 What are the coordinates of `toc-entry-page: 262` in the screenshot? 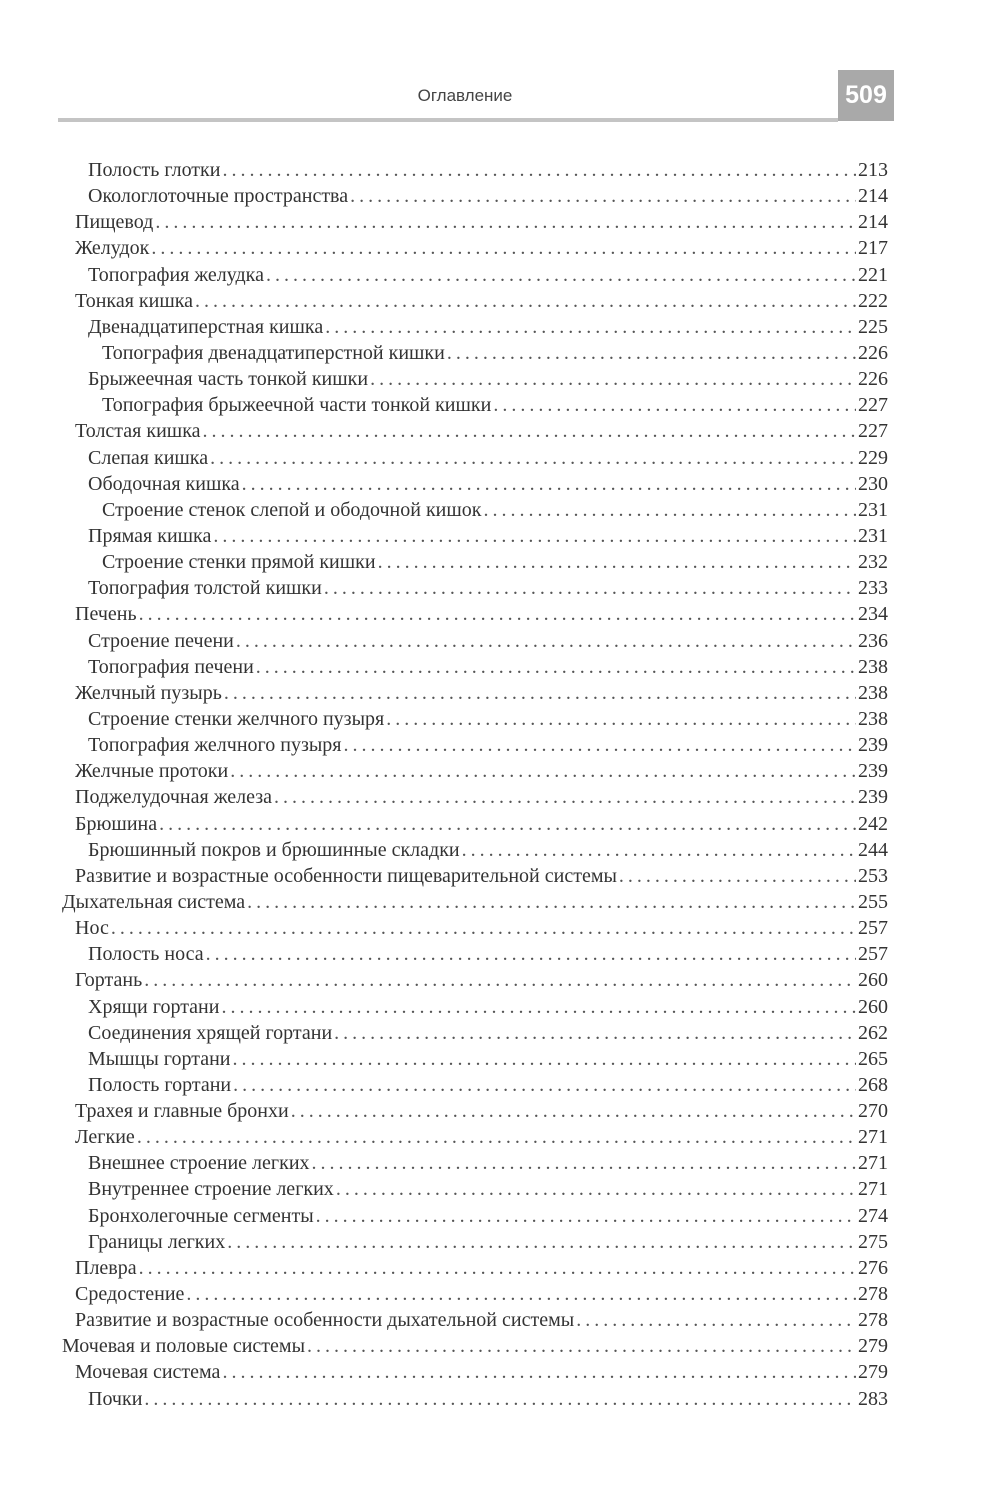 It's located at (873, 1032).